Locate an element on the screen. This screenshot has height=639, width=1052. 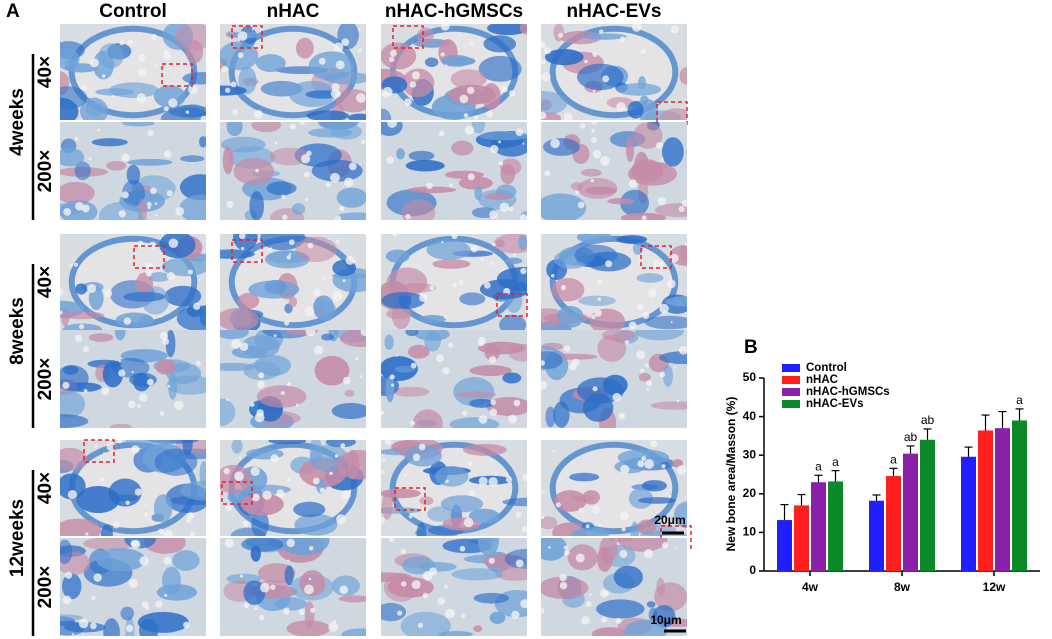
column-header: nHAC-hGMSCs is located at coordinates (454, 11).